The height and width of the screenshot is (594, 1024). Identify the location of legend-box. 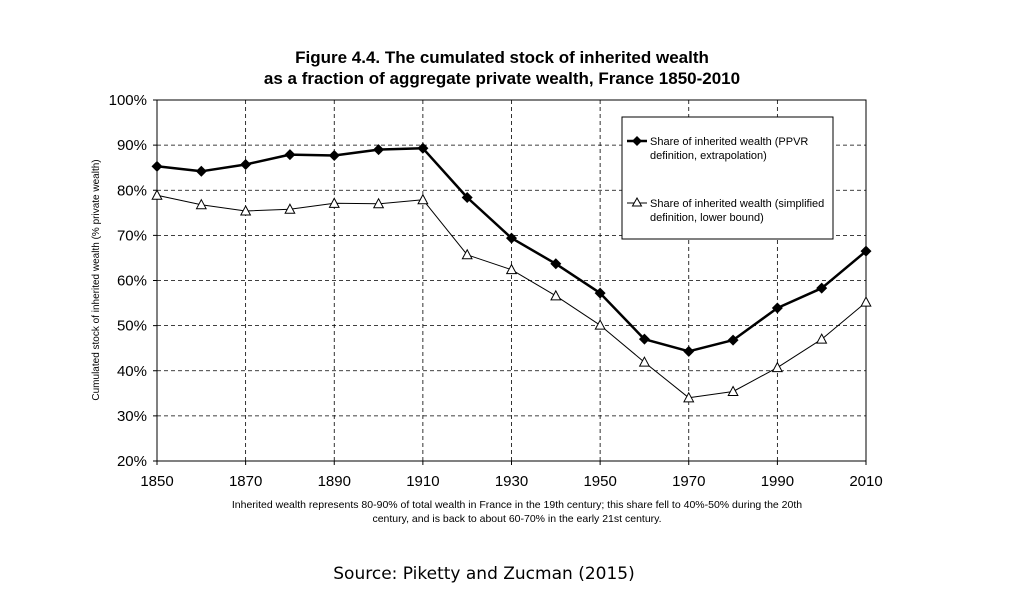
(727, 178).